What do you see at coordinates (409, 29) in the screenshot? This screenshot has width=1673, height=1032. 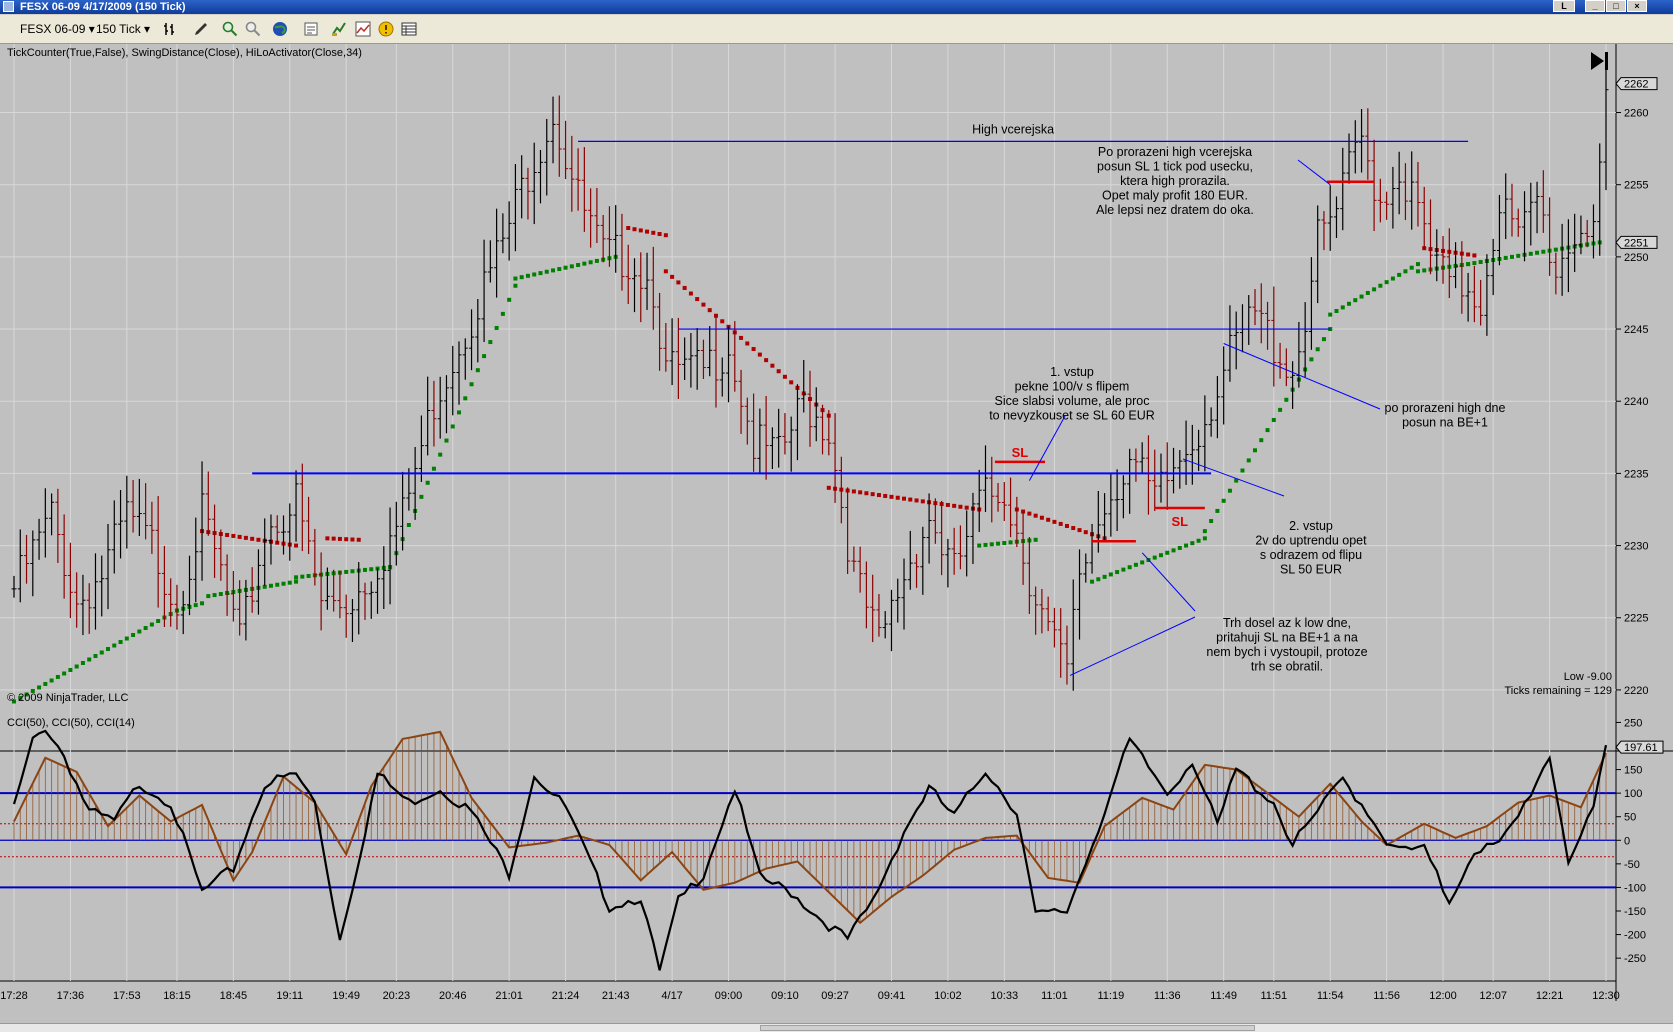 I see `data-box-icon` at bounding box center [409, 29].